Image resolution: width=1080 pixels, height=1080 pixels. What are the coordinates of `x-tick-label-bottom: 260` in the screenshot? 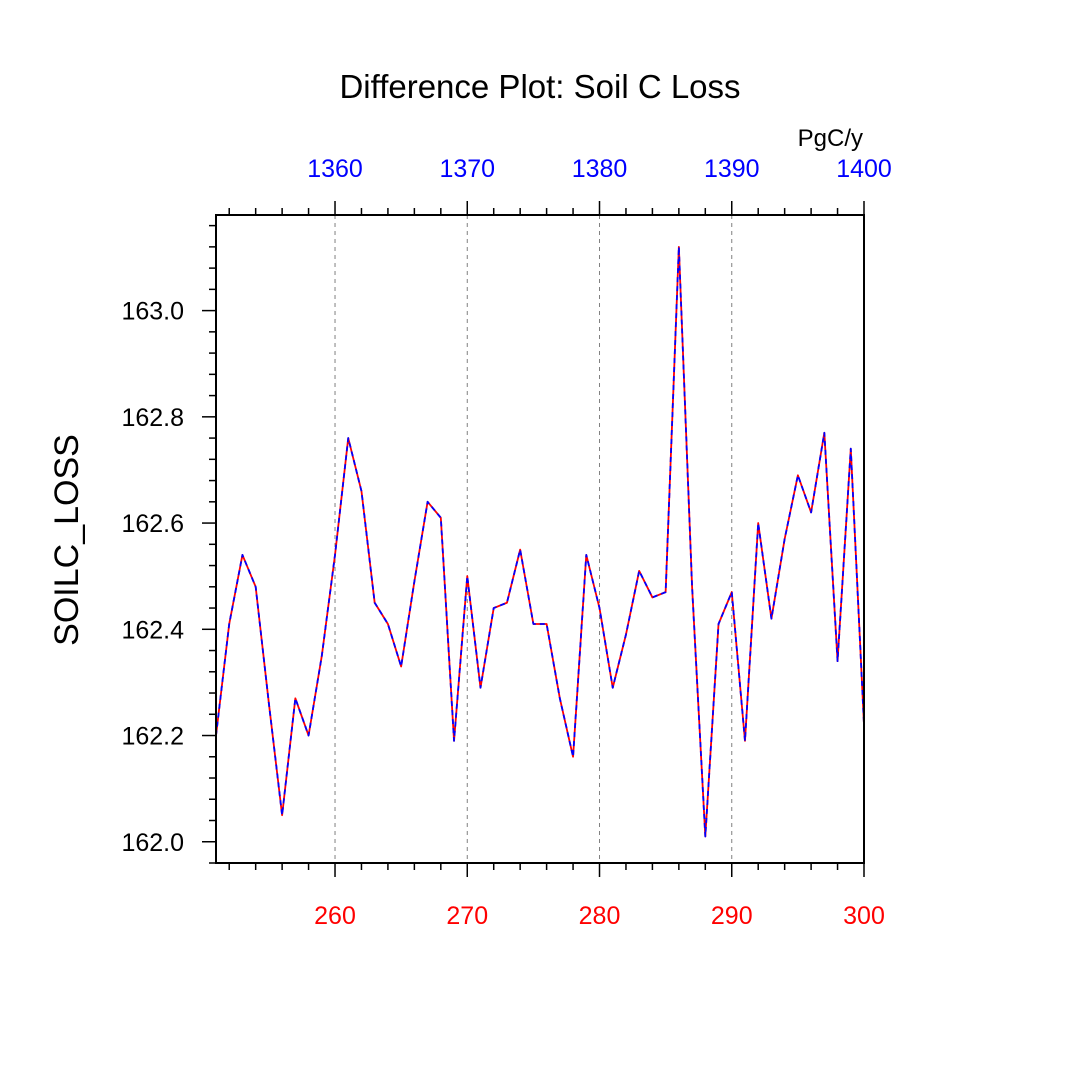 It's located at (335, 916).